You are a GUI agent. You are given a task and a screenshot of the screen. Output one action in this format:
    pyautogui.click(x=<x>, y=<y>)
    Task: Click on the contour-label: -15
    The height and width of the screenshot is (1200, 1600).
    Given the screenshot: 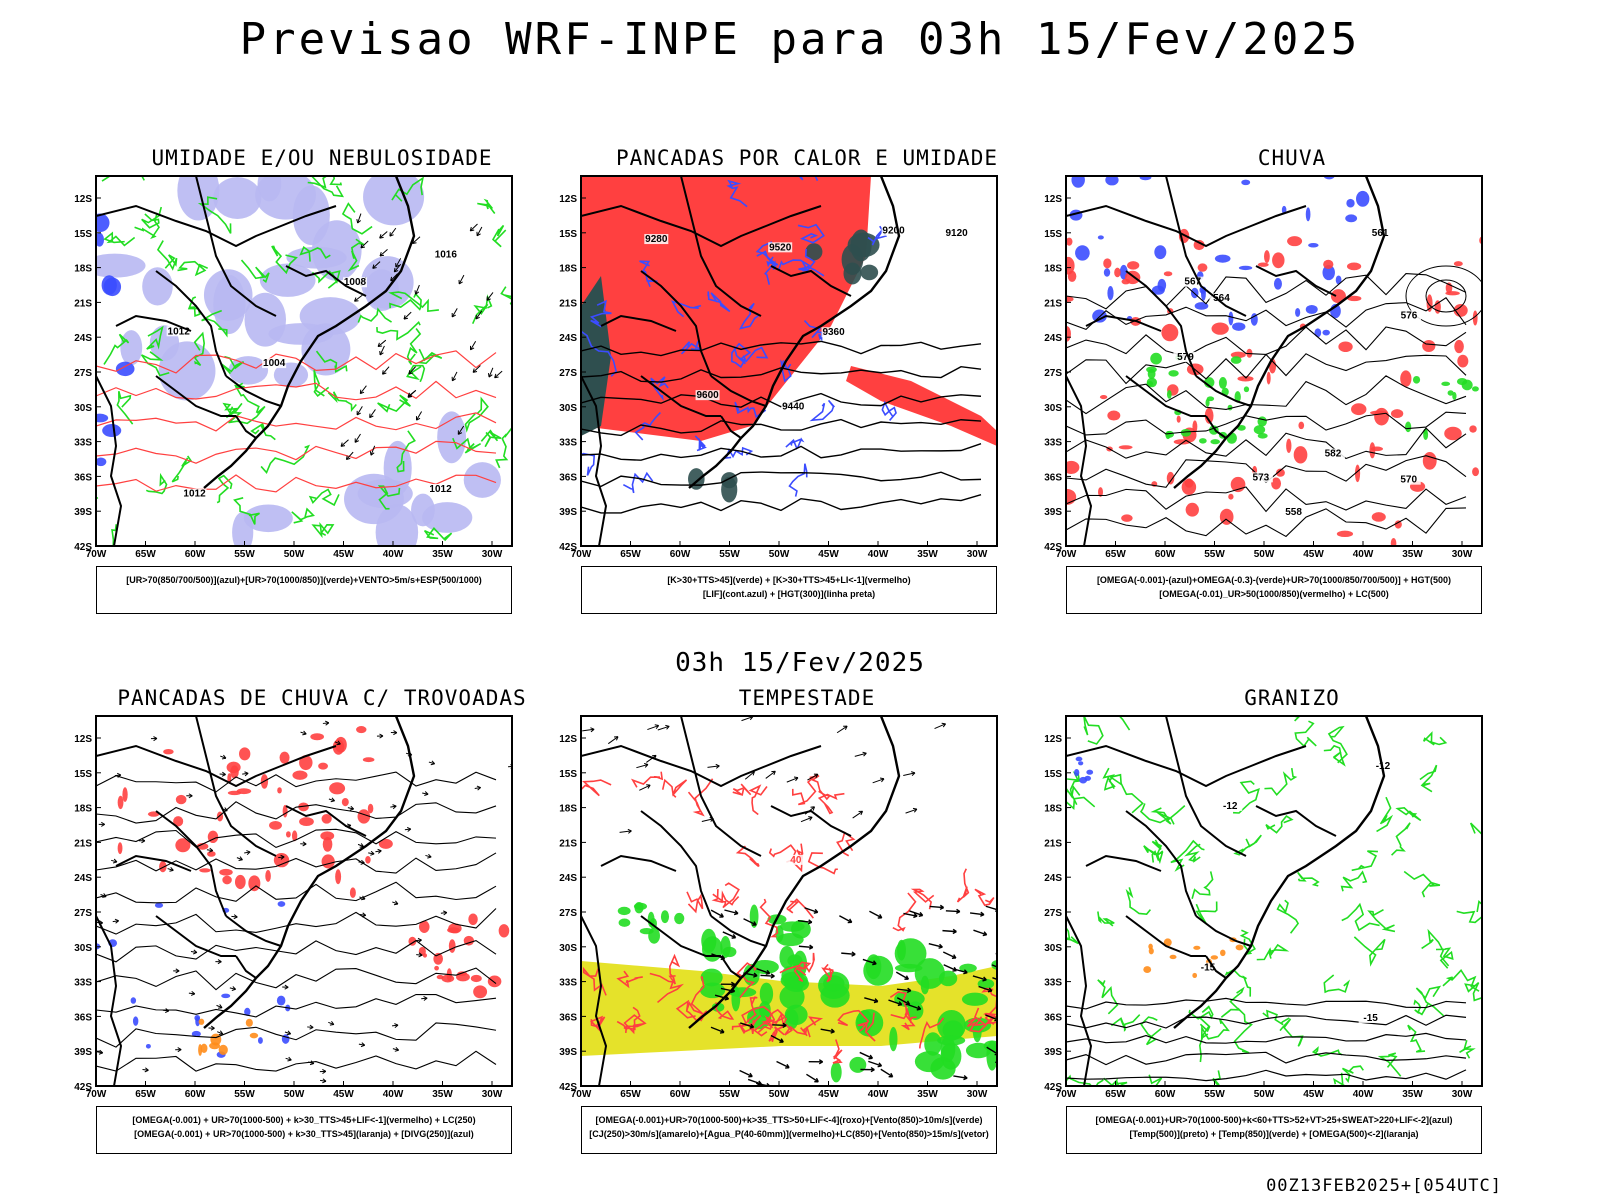 What is the action you would take?
    pyautogui.click(x=1370, y=1018)
    